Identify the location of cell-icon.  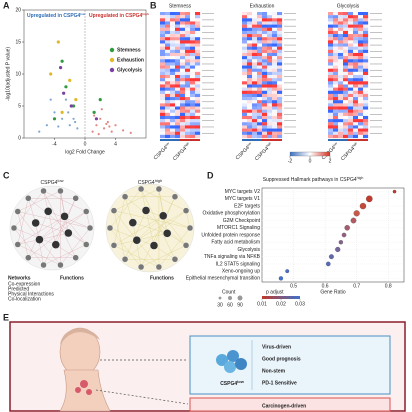
(231, 361).